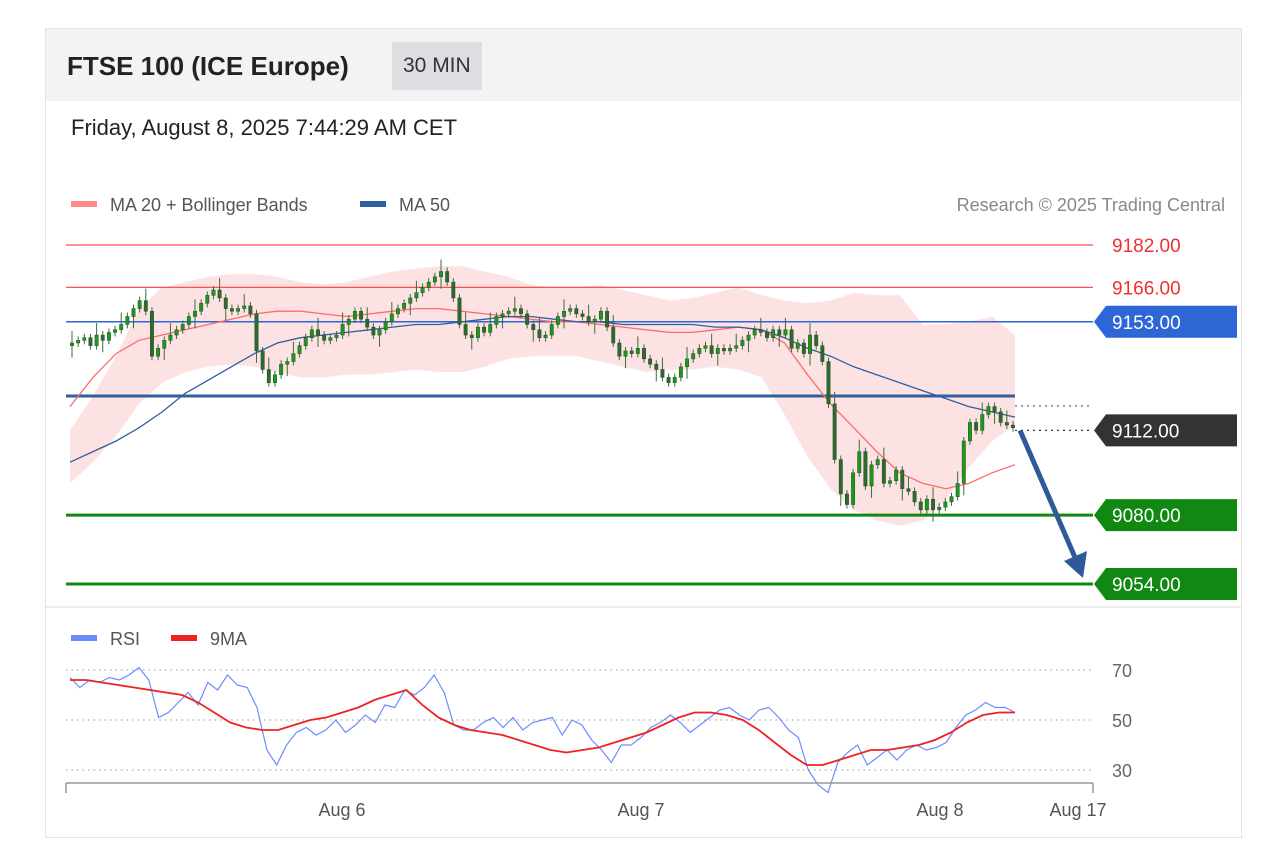 The height and width of the screenshot is (864, 1272). Describe the element at coordinates (209, 205) in the screenshot. I see `ma20-legend-label: MA 20 + Bollinger Bands` at that location.